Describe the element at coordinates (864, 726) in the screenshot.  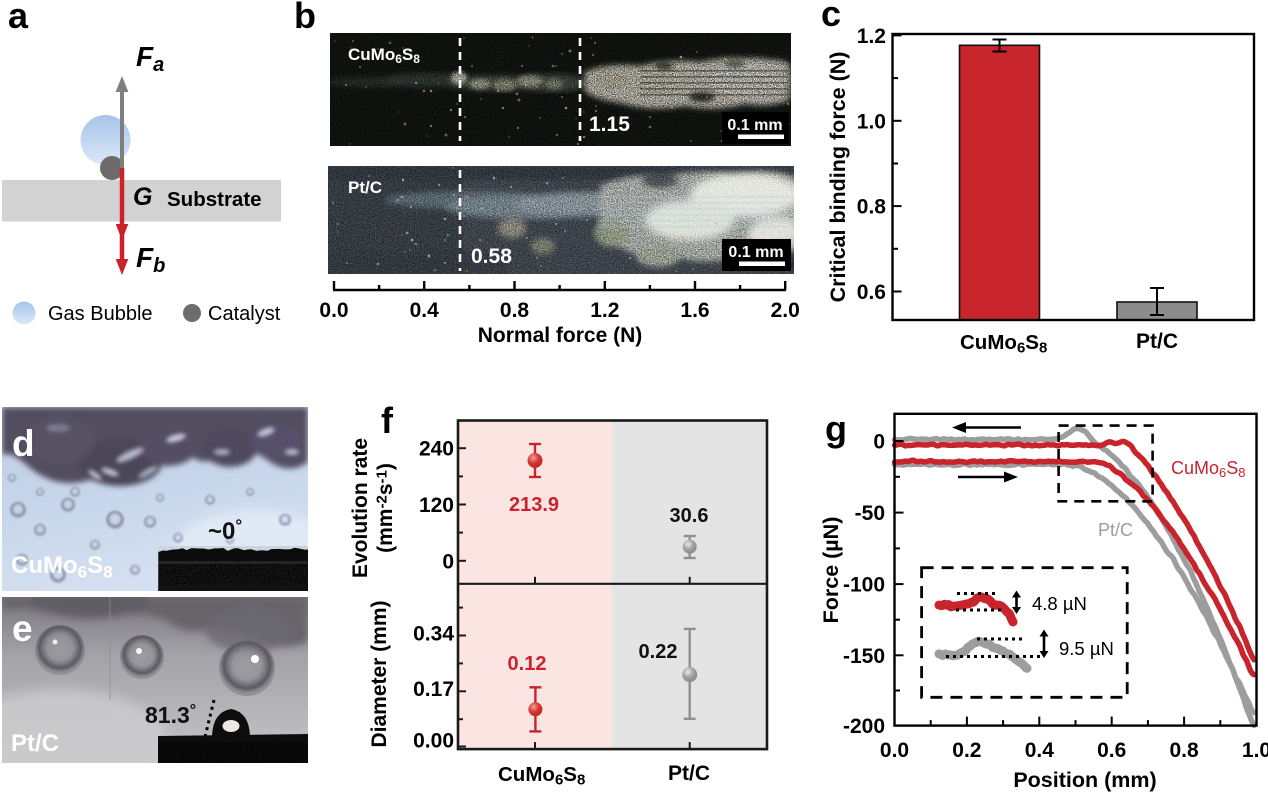
I see `svg-text: -200` at that location.